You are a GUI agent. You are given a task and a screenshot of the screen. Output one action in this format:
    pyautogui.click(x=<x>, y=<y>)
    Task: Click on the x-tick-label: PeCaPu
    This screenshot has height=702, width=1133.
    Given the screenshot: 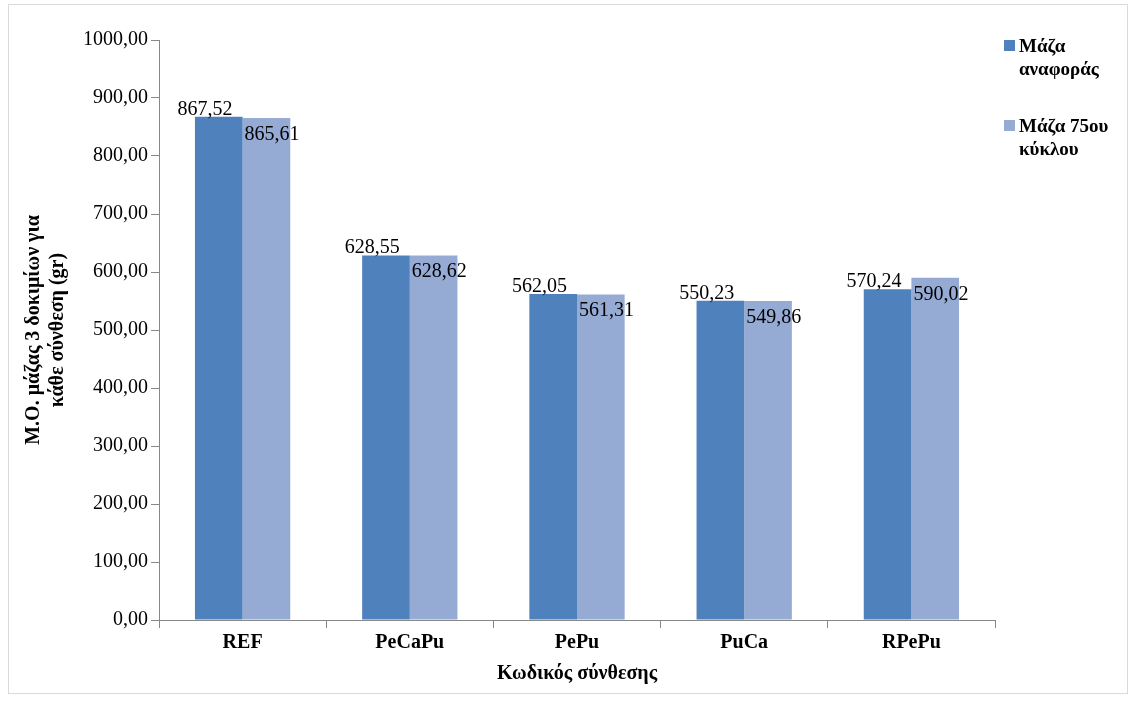 What is the action you would take?
    pyautogui.click(x=410, y=641)
    